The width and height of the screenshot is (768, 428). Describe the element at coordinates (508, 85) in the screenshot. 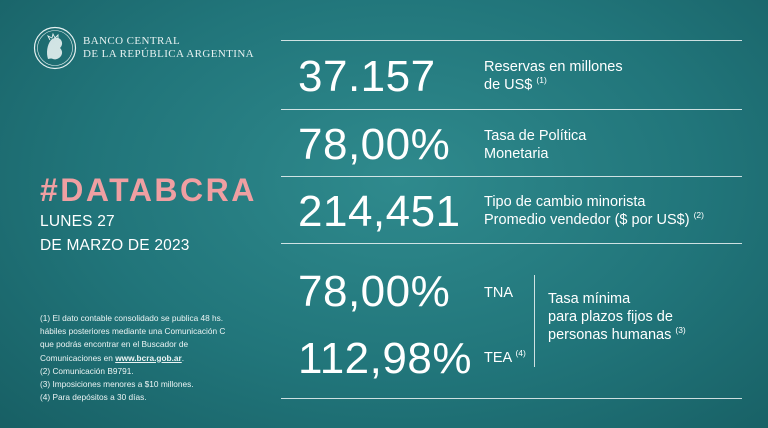

I see `reserves-label-line2: de US$` at that location.